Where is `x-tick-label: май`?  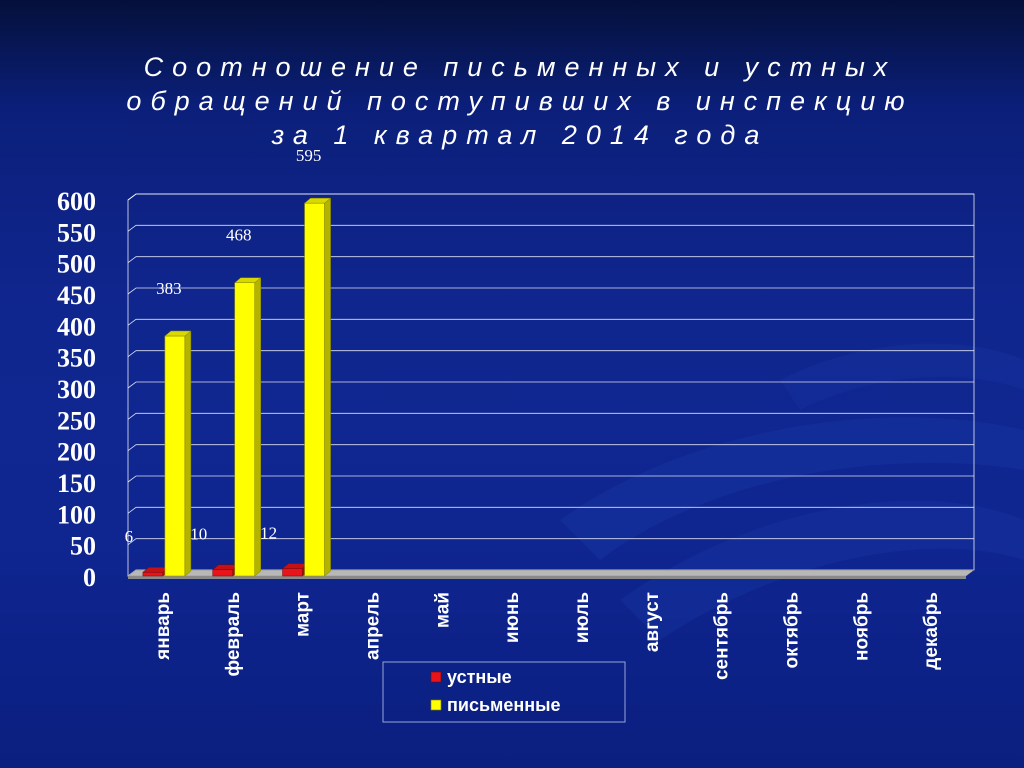
x-tick-label: май is located at coordinates (442, 610).